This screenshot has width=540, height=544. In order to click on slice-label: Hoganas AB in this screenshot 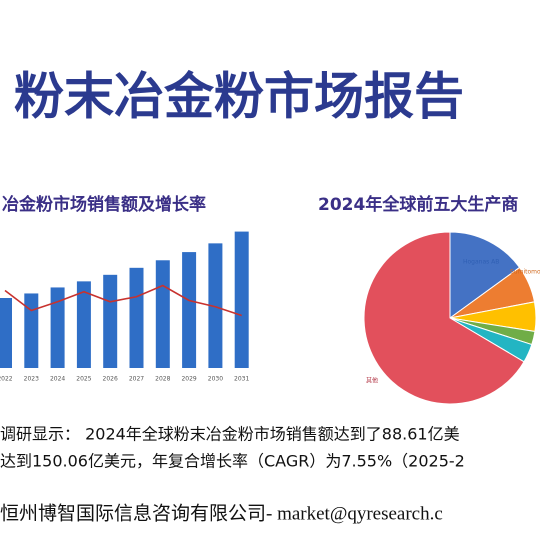, I will do `click(481, 262)`.